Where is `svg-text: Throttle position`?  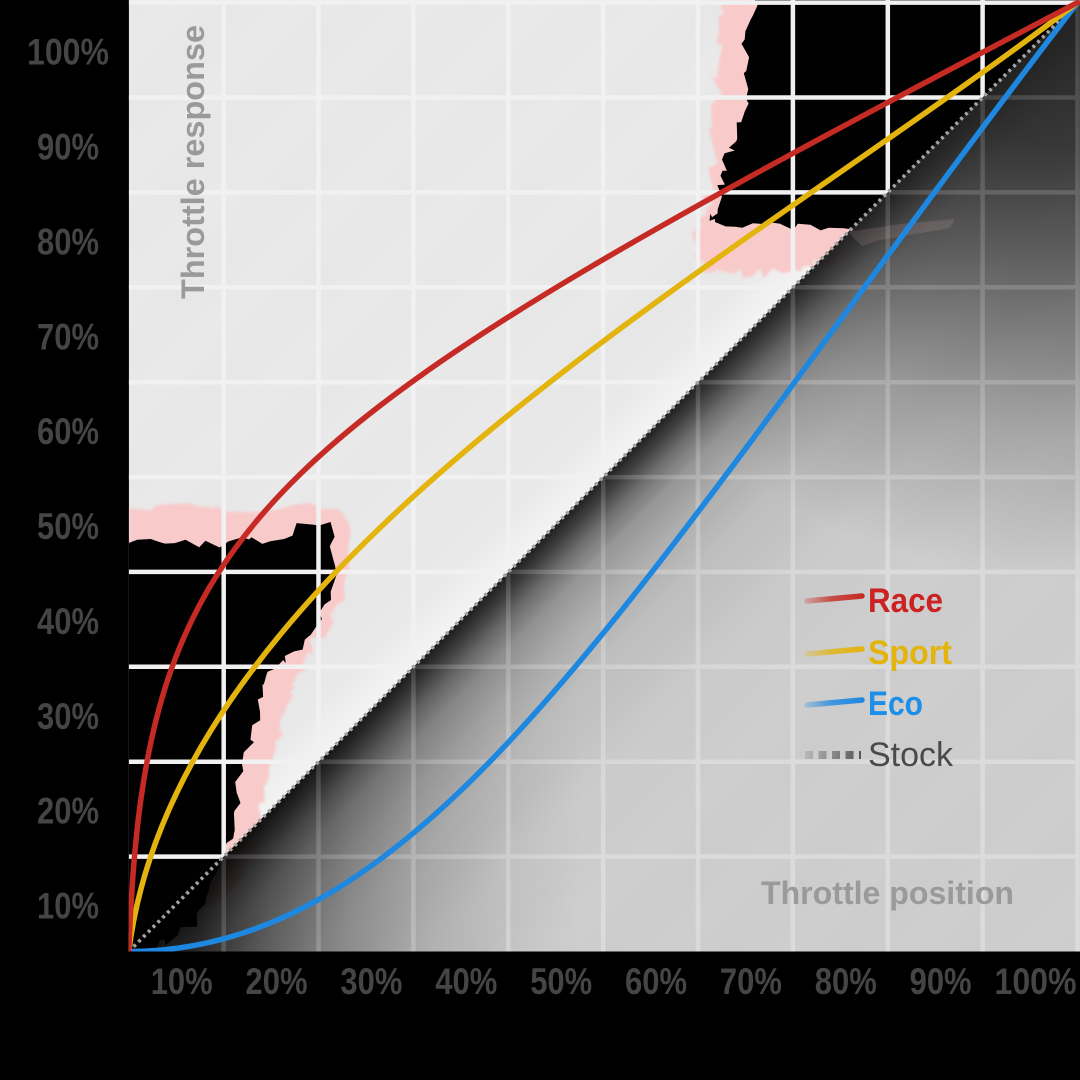 svg-text: Throttle position is located at coordinates (887, 893).